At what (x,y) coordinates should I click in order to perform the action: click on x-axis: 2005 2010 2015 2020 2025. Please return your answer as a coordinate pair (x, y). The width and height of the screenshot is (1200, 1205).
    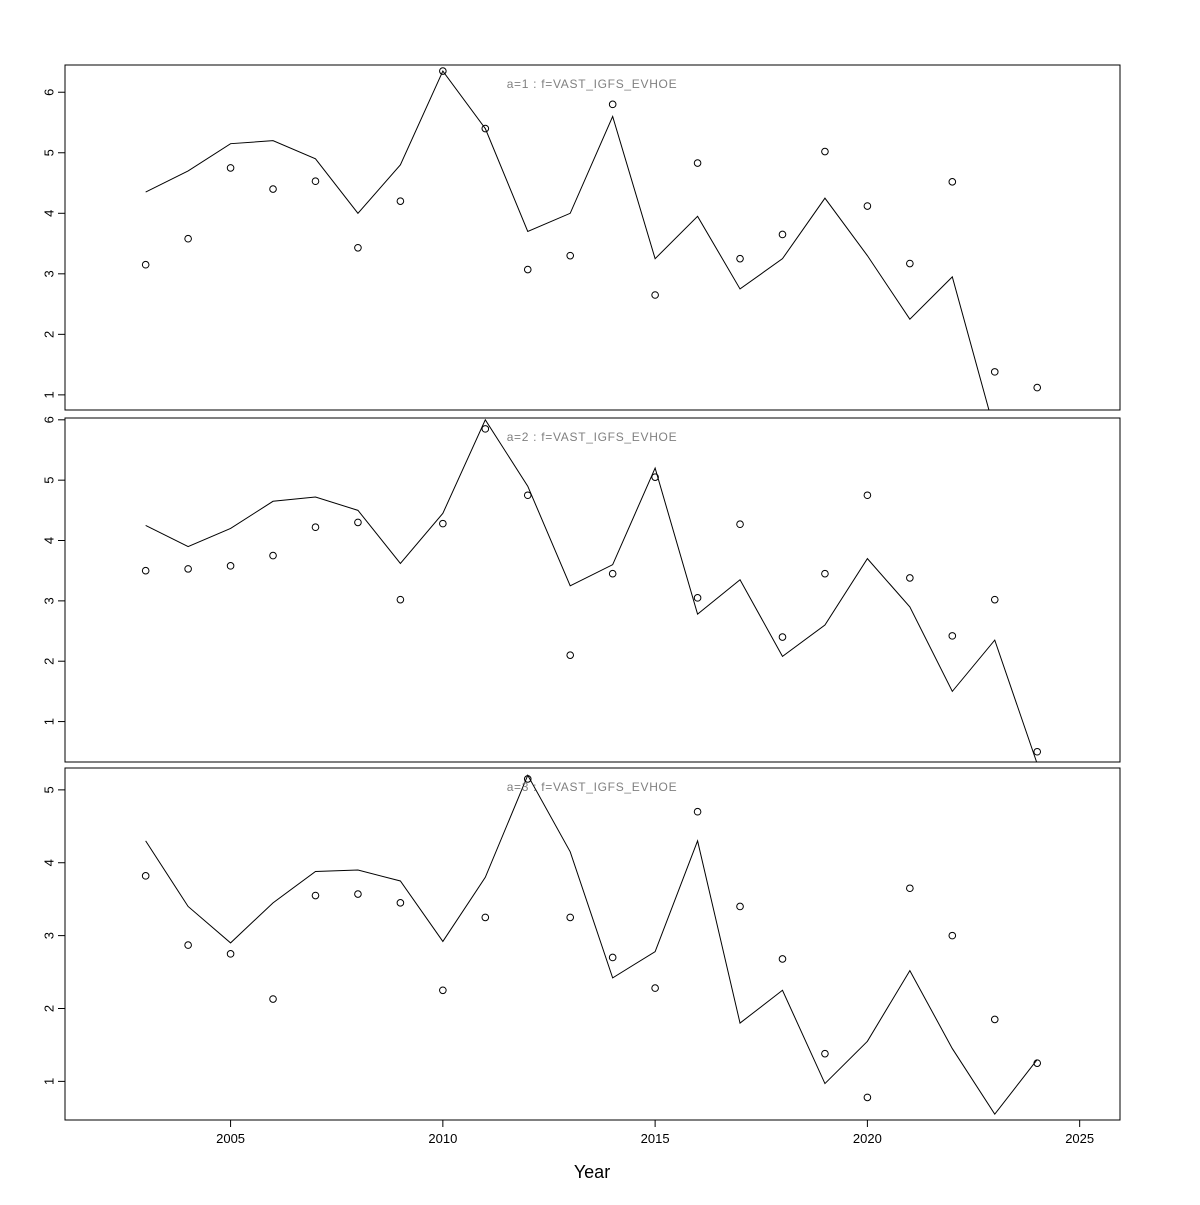
    Looking at the image, I should click on (655, 1133).